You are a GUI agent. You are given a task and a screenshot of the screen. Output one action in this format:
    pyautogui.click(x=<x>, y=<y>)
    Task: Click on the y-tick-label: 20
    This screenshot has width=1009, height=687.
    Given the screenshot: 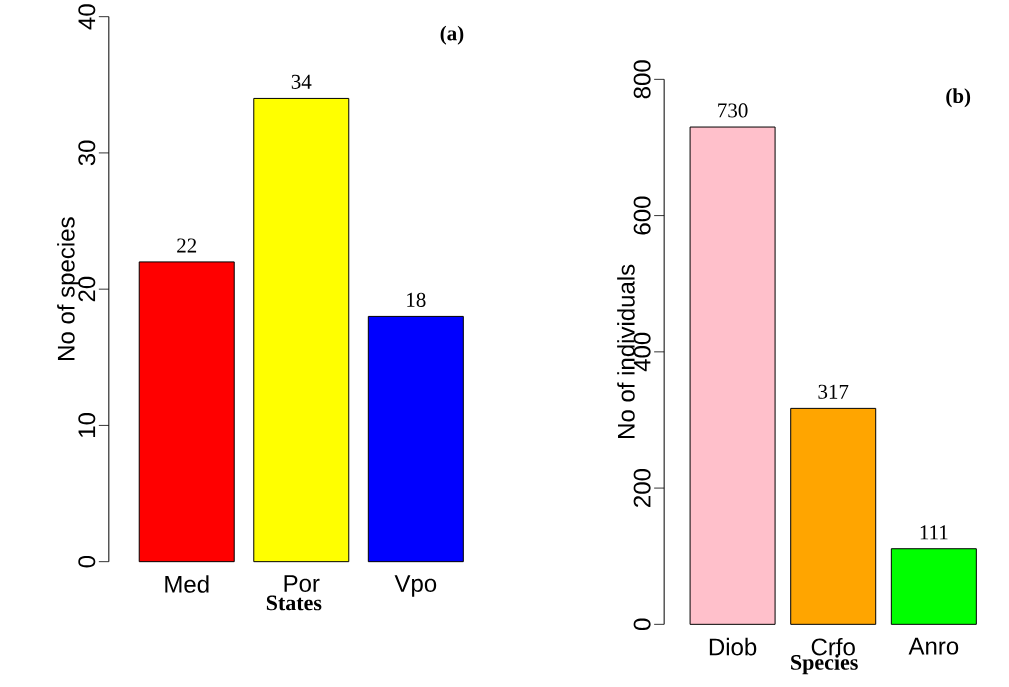 What is the action you would take?
    pyautogui.click(x=87, y=289)
    